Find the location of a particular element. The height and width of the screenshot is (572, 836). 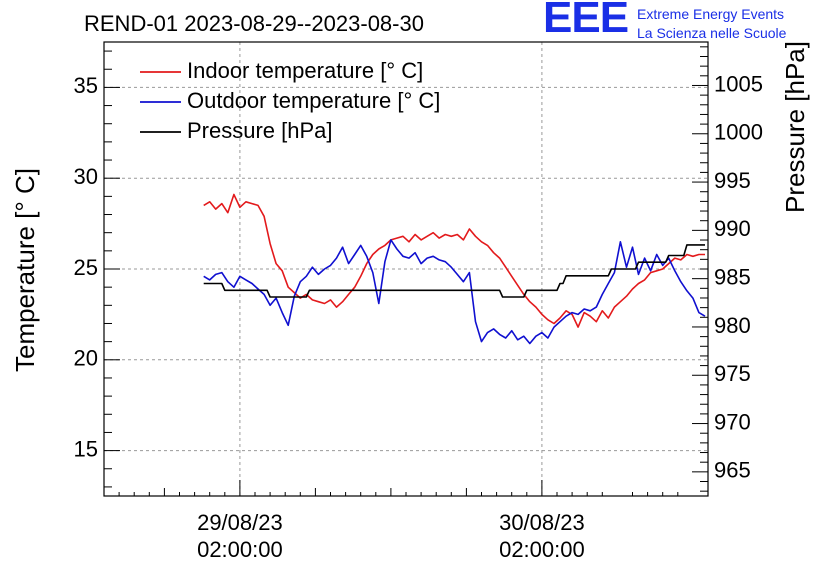

legend-label-1: Outdoor temperature [° C] is located at coordinates (313, 100).